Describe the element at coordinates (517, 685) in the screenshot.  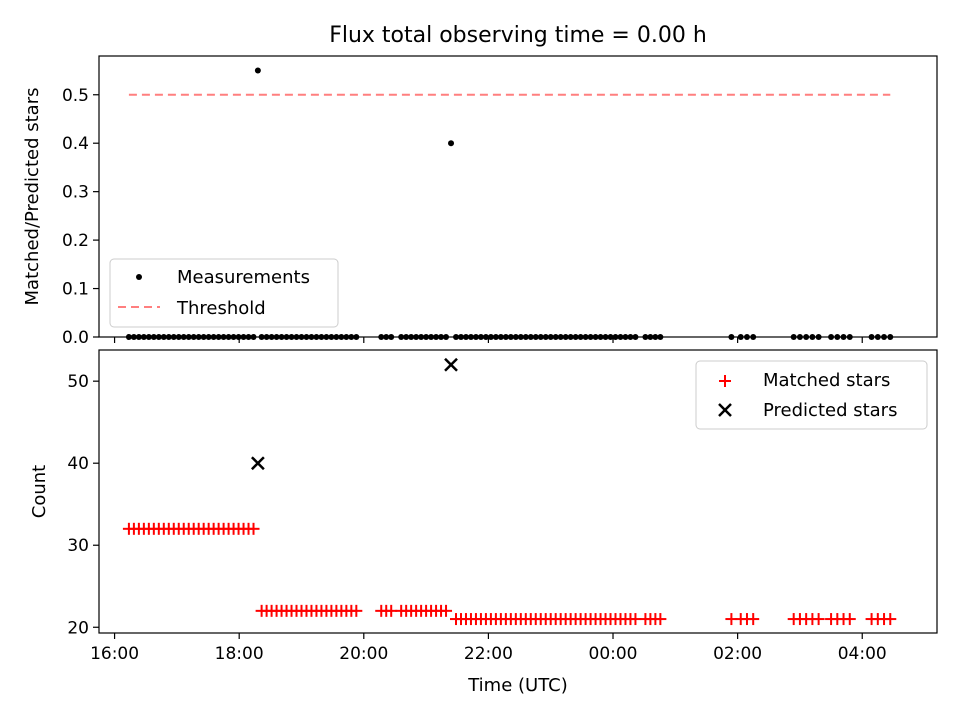
I see `x-axis-label: Time (UTC)` at that location.